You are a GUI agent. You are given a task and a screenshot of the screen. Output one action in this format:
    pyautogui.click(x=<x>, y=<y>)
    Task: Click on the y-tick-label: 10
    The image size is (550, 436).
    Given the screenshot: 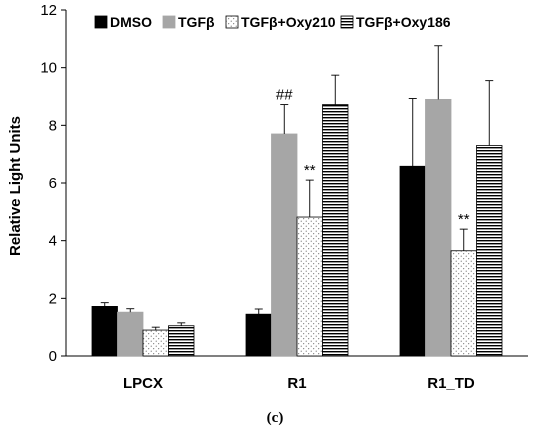 What is the action you would take?
    pyautogui.click(x=48, y=68)
    